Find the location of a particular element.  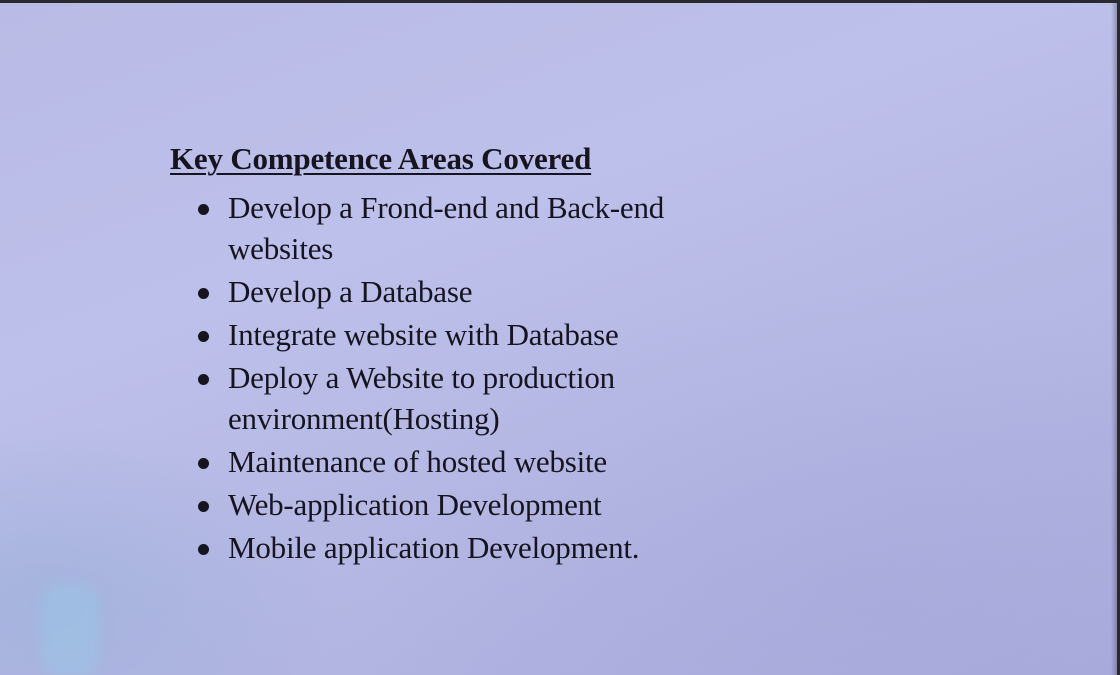

paper-smudge is located at coordinates (70, 629).